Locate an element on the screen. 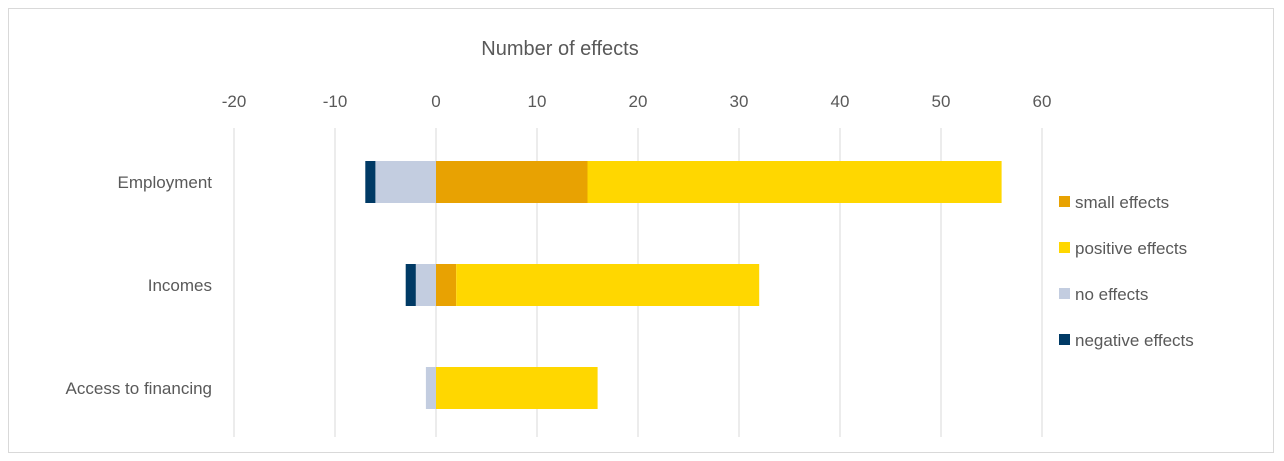  x-axis-ticks: -20 -10 0 10 20 30 40 50 60 is located at coordinates (637, 101).